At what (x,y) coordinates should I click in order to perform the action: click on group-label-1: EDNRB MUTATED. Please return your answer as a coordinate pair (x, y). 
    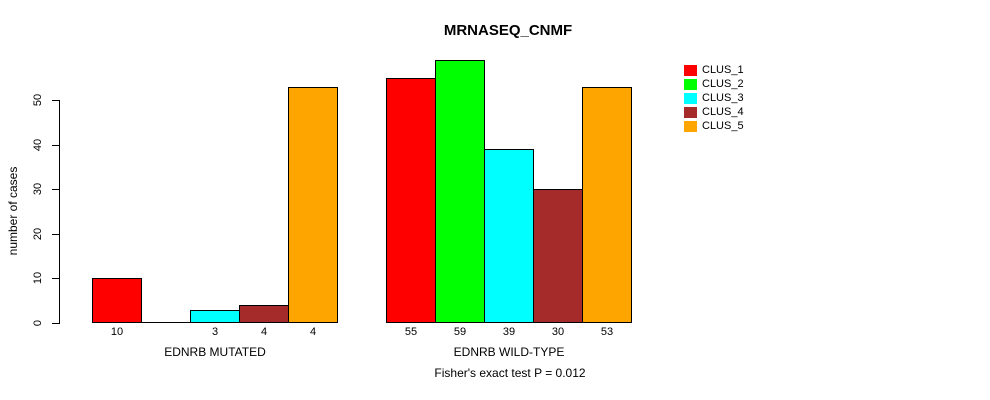
    Looking at the image, I should click on (215, 352).